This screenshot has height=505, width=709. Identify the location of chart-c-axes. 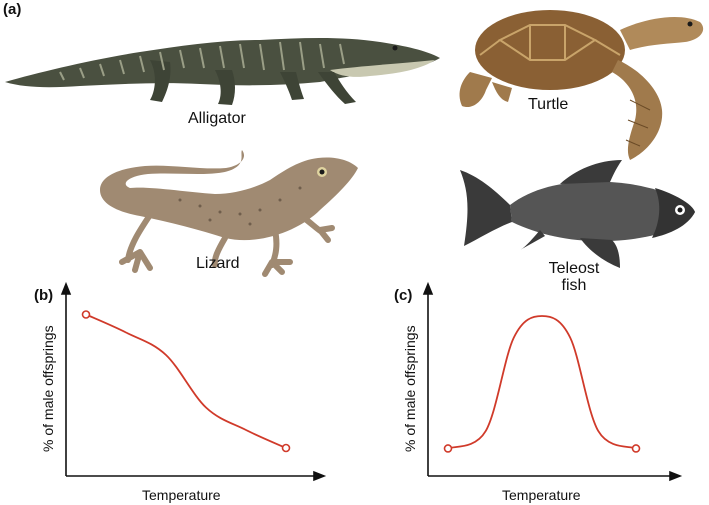
(552, 381).